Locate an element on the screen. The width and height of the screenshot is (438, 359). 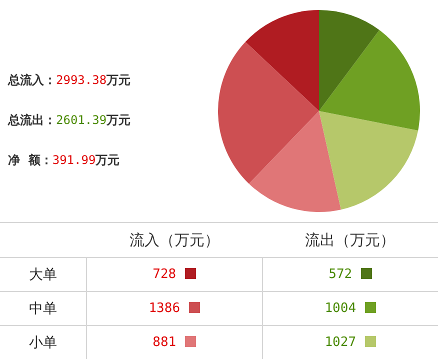
text: 572 is located at coordinates (340, 274).